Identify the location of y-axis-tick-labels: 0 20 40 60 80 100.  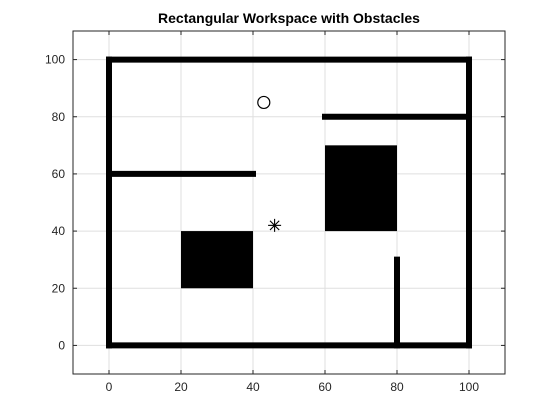
(55, 203).